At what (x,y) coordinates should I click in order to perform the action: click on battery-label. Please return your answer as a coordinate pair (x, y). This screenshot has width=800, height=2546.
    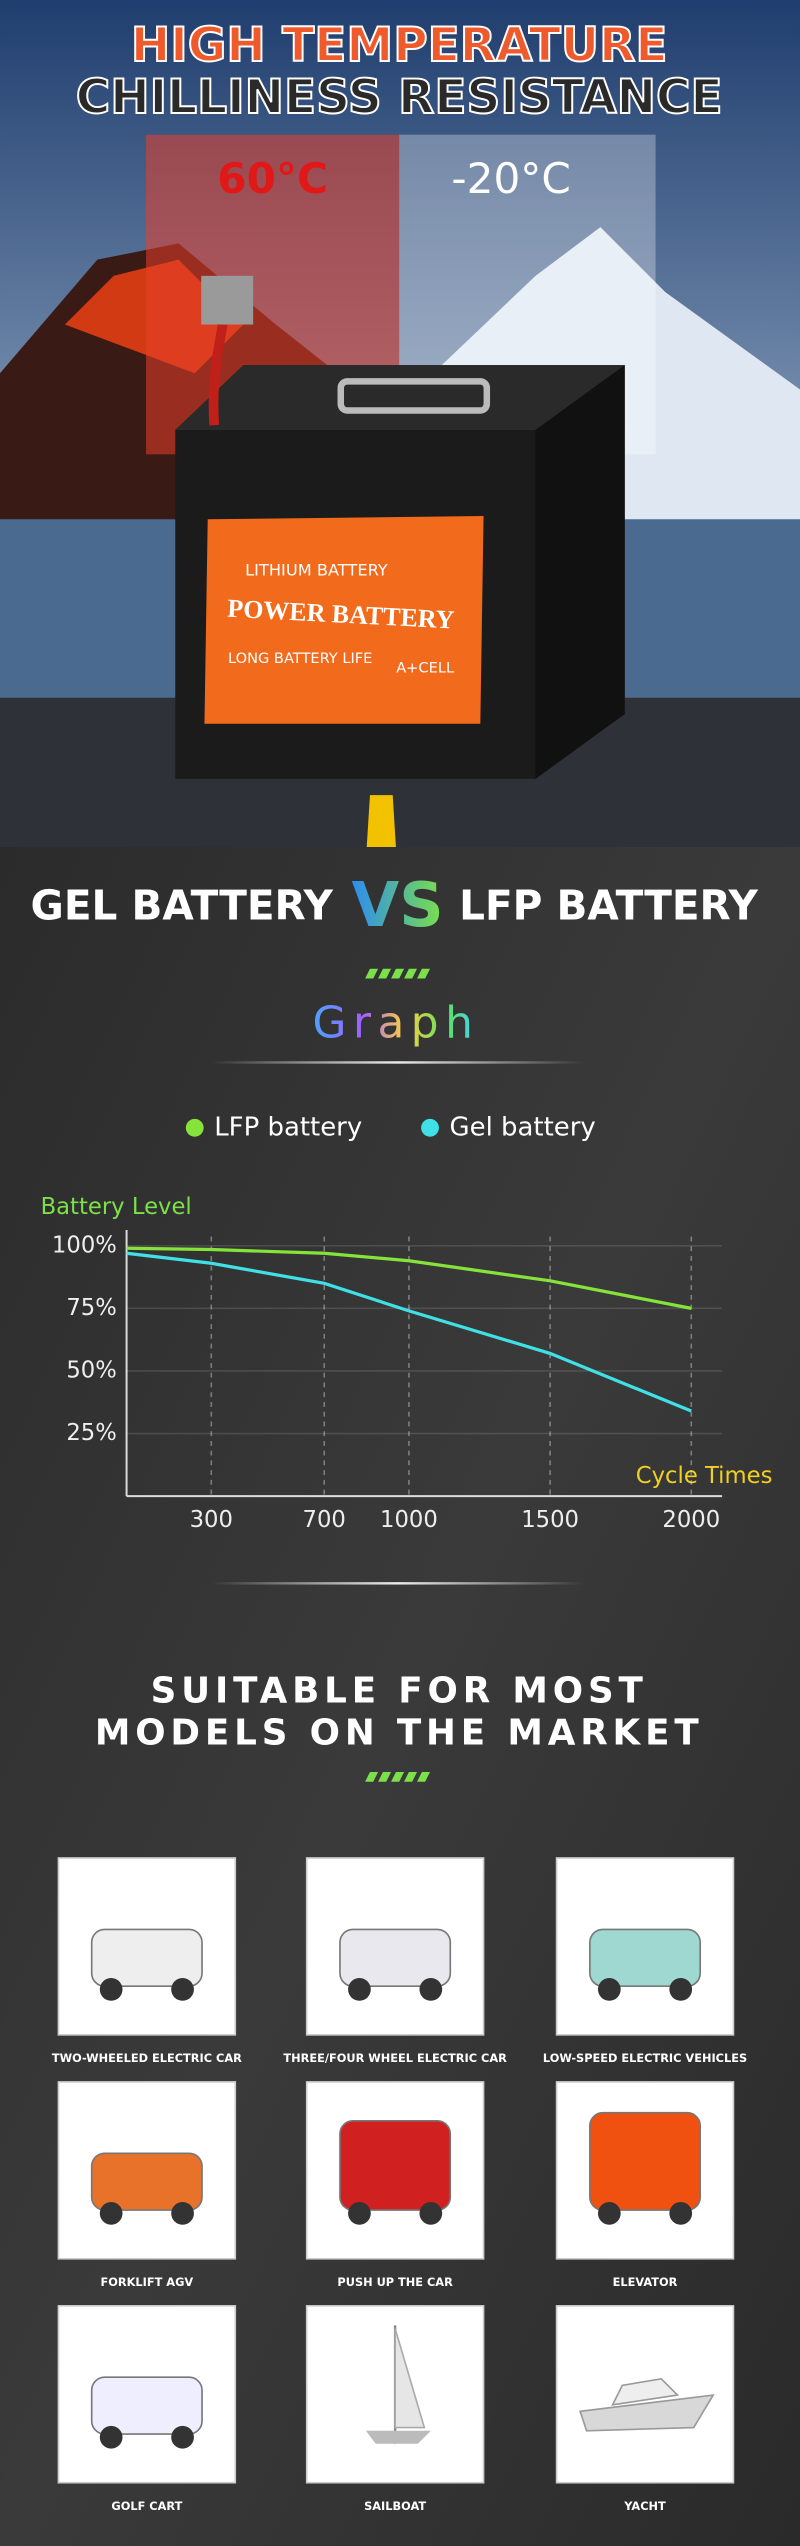
    Looking at the image, I should click on (344, 620).